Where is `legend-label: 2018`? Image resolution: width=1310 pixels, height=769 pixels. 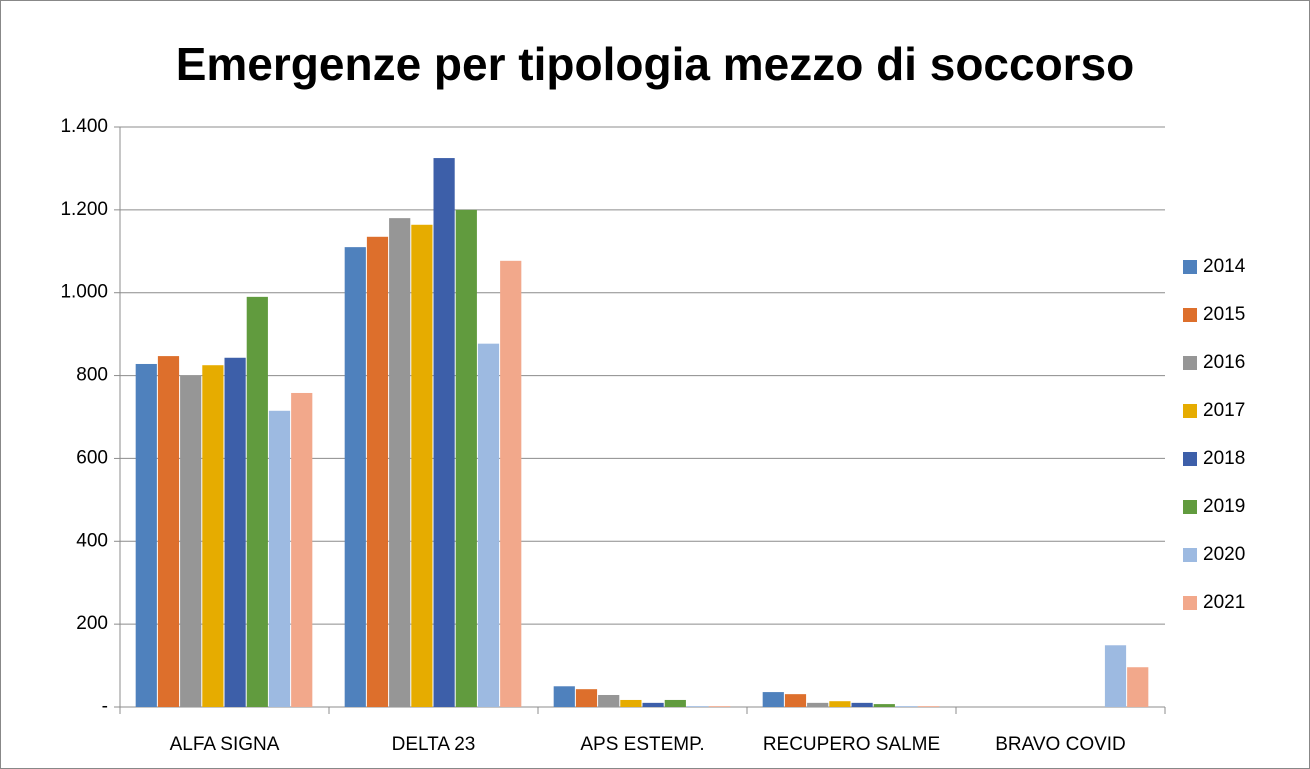
legend-label: 2018 is located at coordinates (1224, 458).